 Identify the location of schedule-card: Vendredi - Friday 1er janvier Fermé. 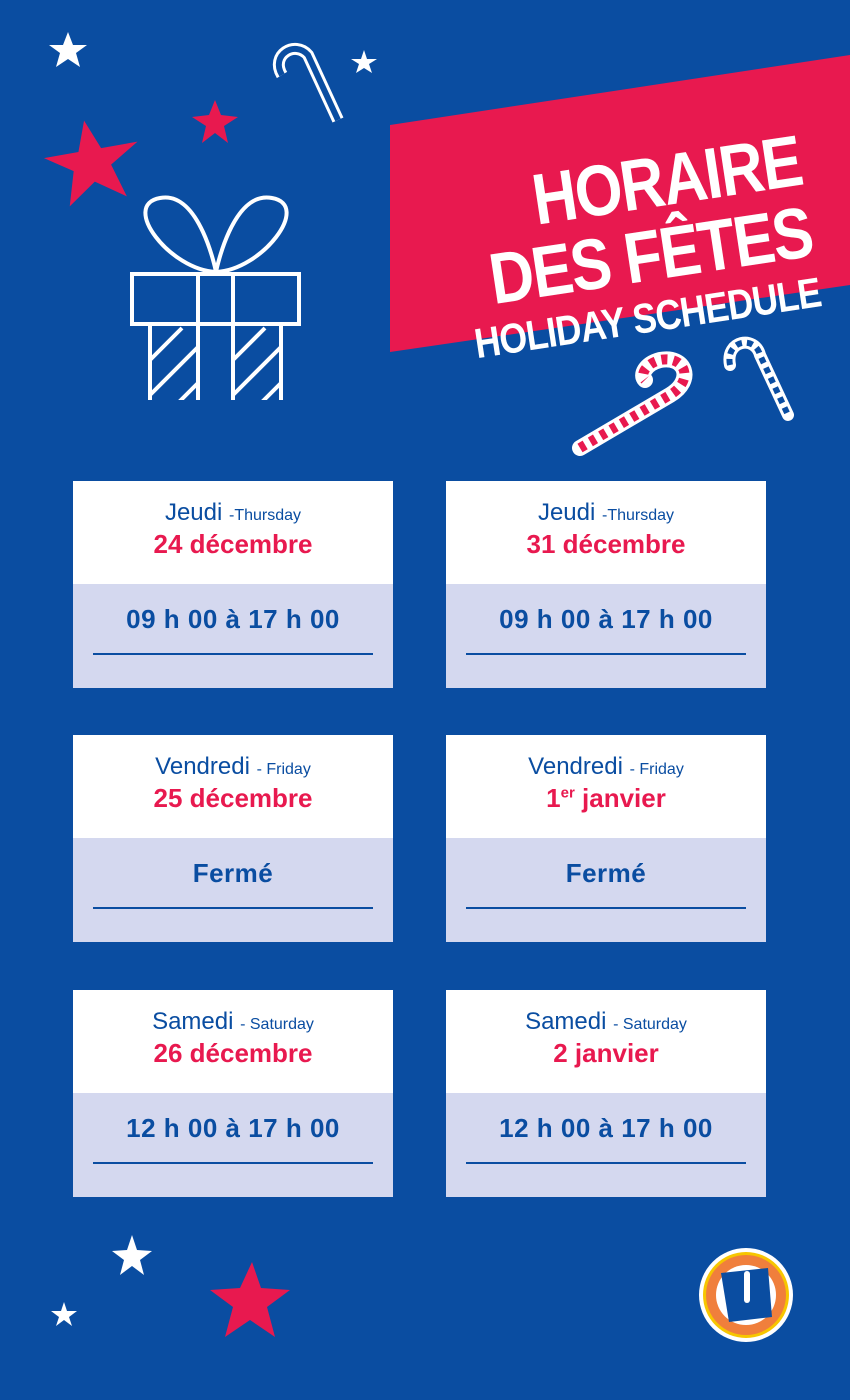
(606, 838).